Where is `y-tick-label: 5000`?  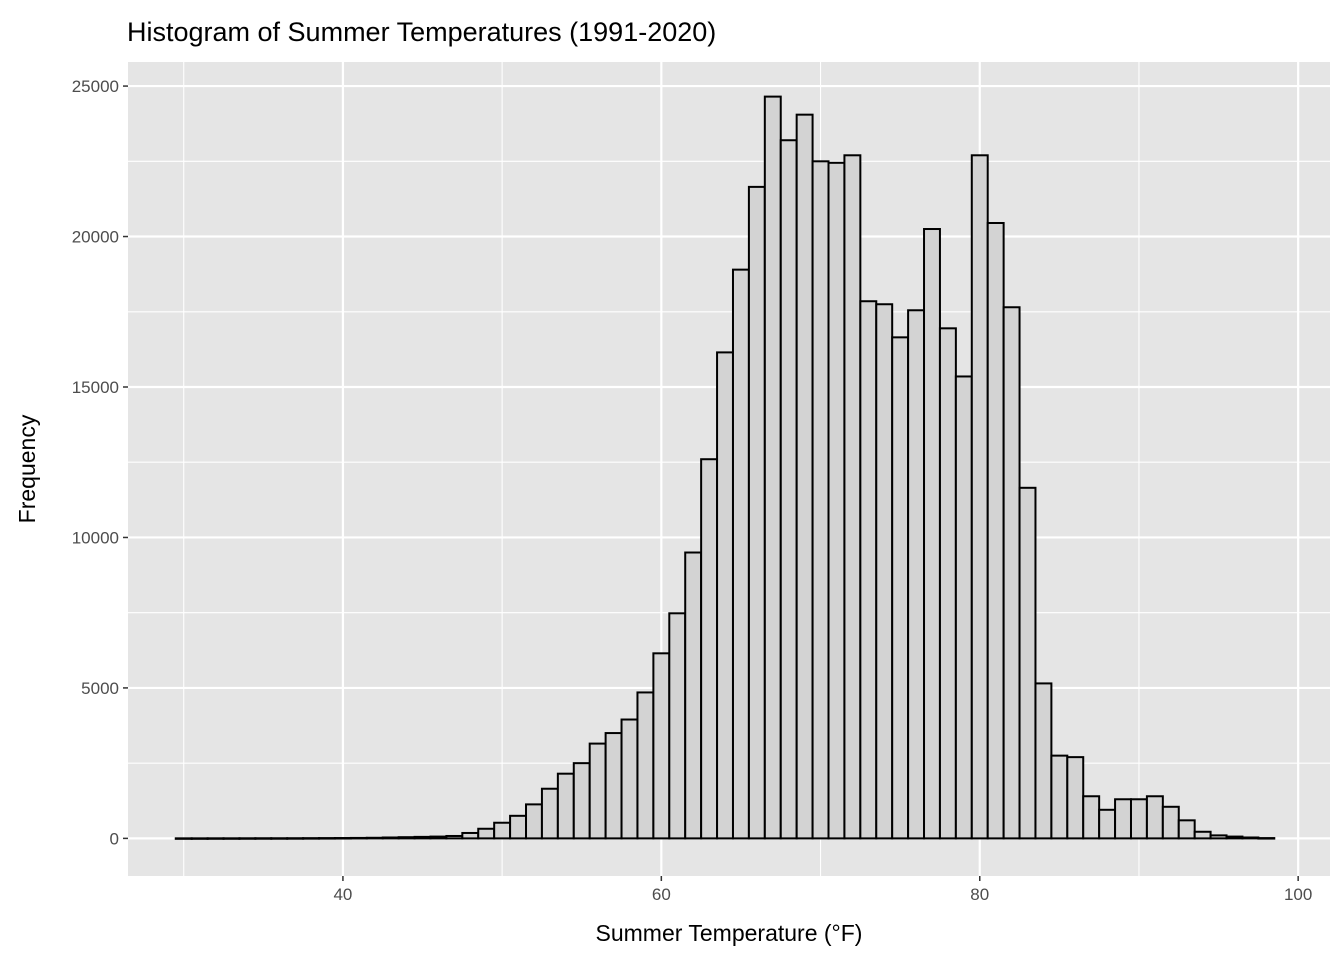
y-tick-label: 5000 is located at coordinates (100, 688).